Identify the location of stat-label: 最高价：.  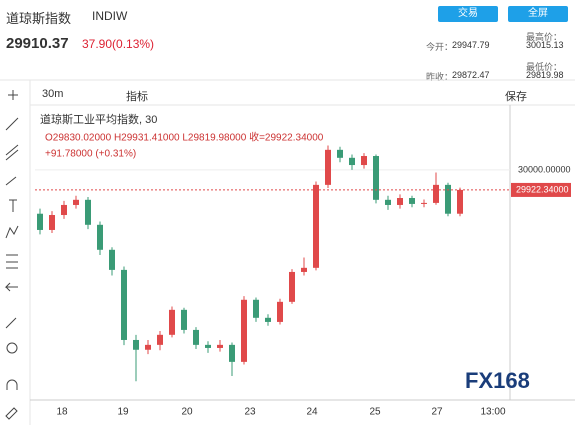
(544, 37).